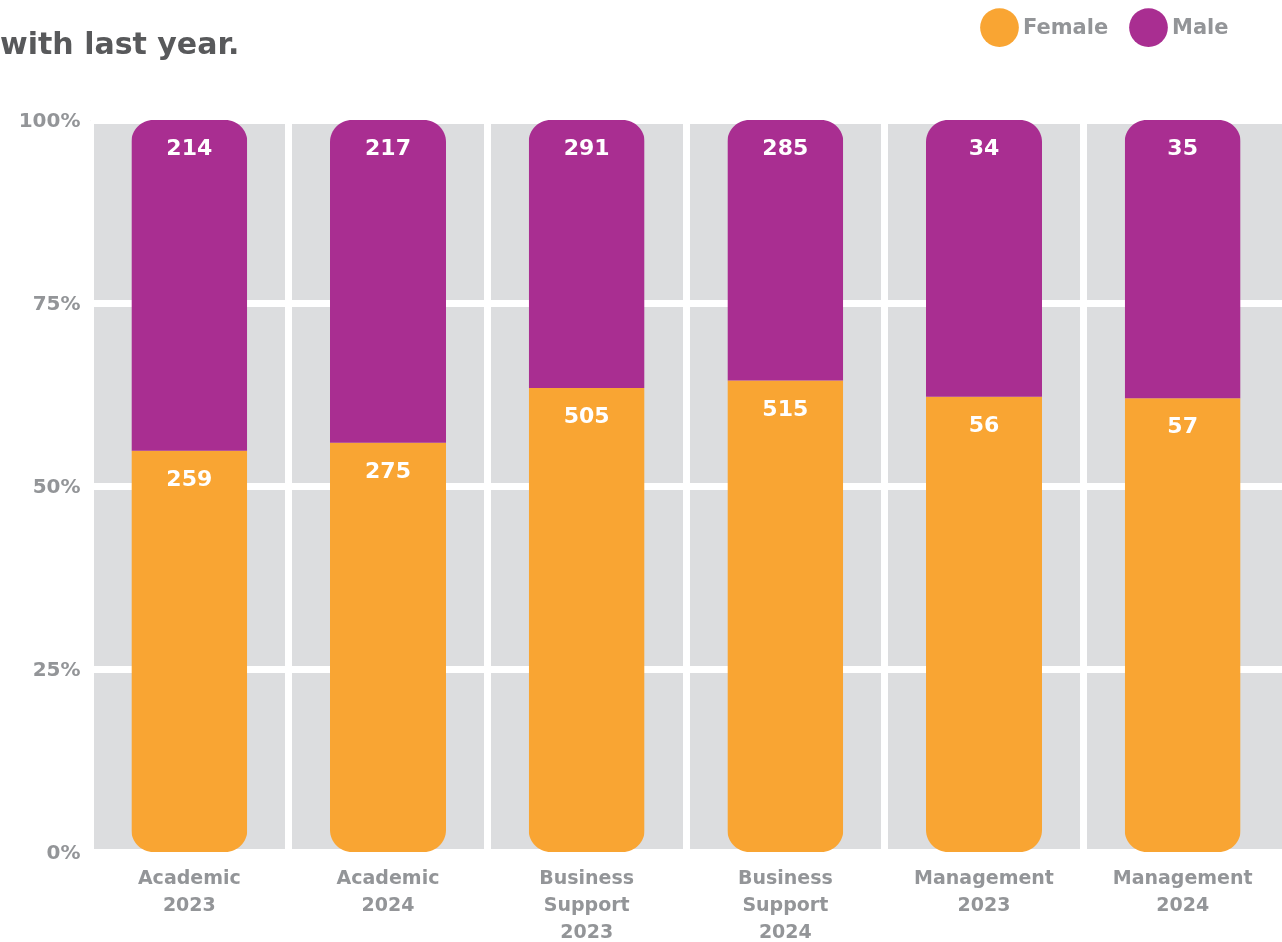 This screenshot has height=942, width=1282. What do you see at coordinates (189, 478) in the screenshot?
I see `annotation: 259` at bounding box center [189, 478].